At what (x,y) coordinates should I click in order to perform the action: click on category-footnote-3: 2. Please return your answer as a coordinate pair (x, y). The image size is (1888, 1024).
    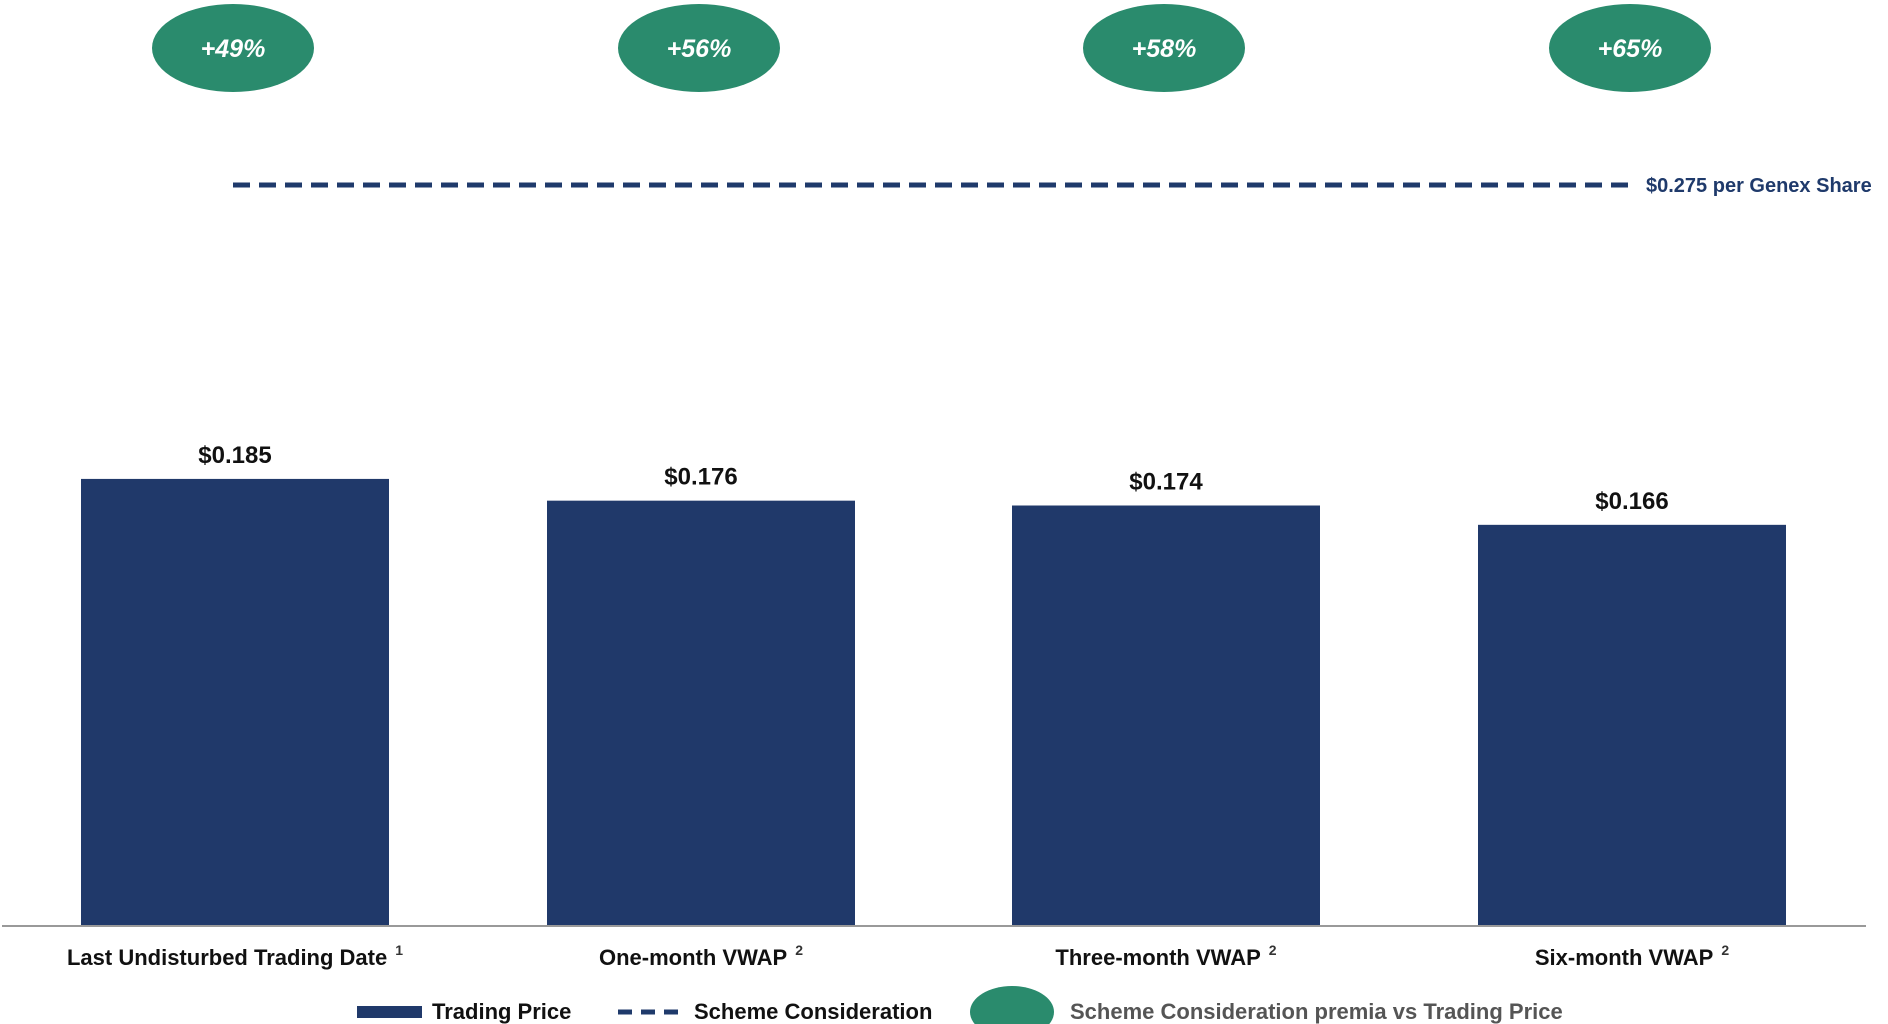
    Looking at the image, I should click on (1725, 950).